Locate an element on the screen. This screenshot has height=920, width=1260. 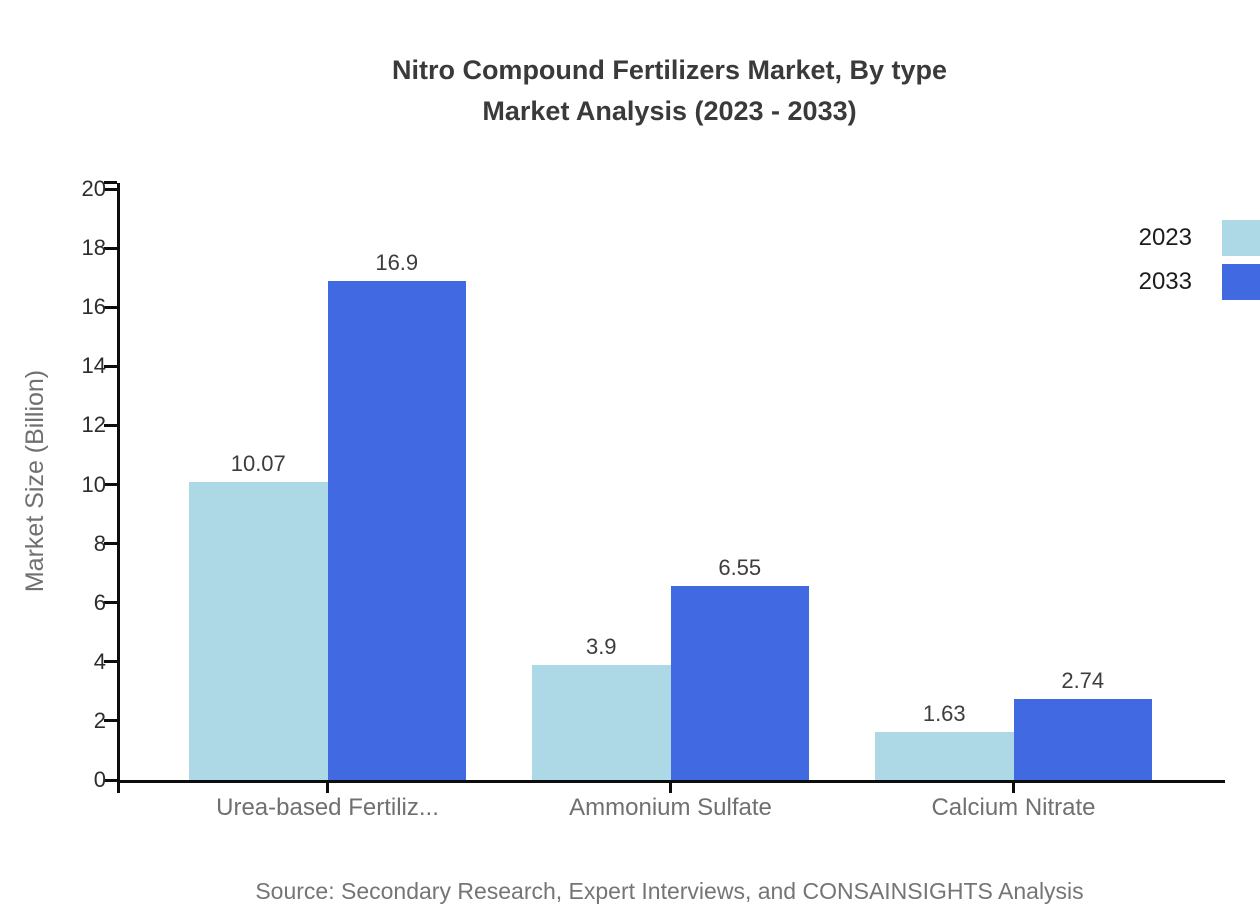
legend-label-2023: 2023 is located at coordinates (1165, 237).